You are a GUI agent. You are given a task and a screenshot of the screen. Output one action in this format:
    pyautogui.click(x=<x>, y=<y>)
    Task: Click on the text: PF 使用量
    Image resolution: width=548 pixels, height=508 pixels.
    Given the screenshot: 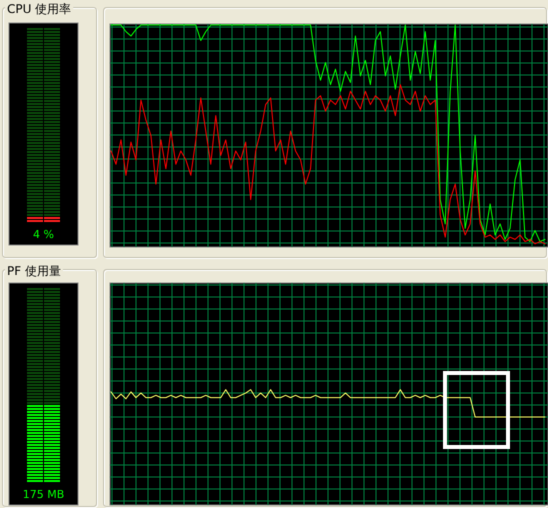 What is the action you would take?
    pyautogui.click(x=34, y=271)
    